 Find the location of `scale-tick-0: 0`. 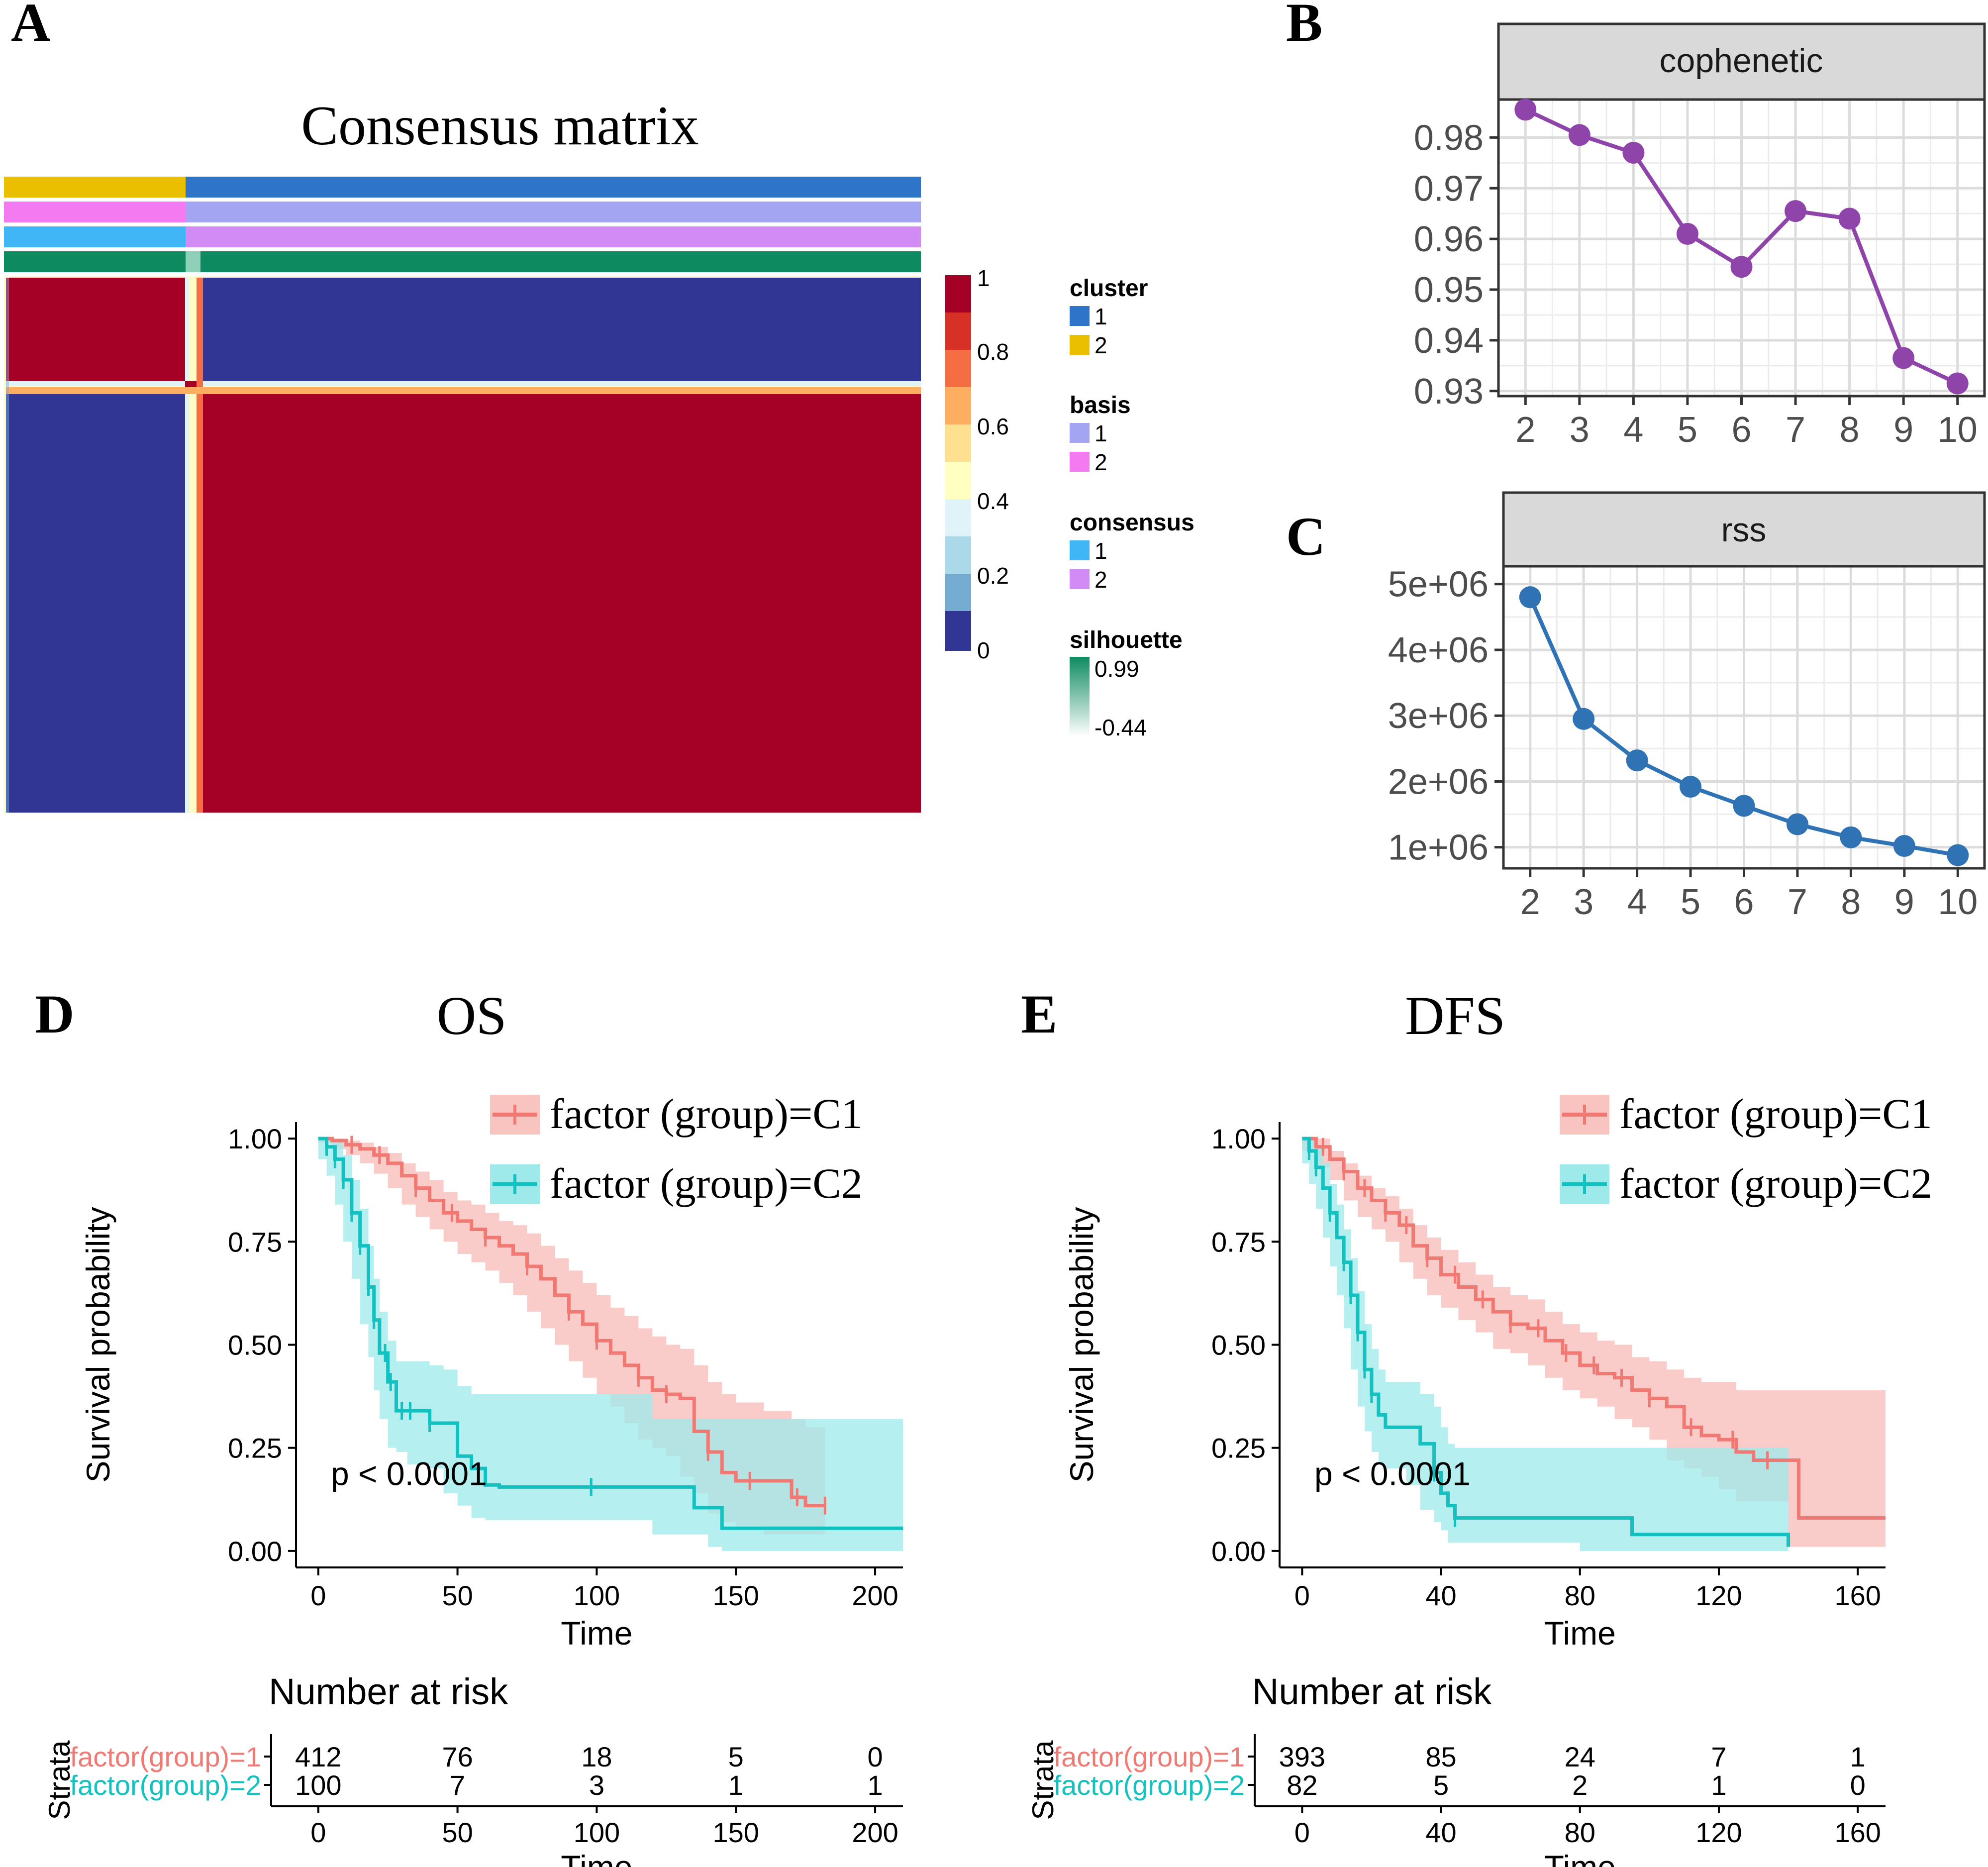

scale-tick-0: 0 is located at coordinates (984, 650).